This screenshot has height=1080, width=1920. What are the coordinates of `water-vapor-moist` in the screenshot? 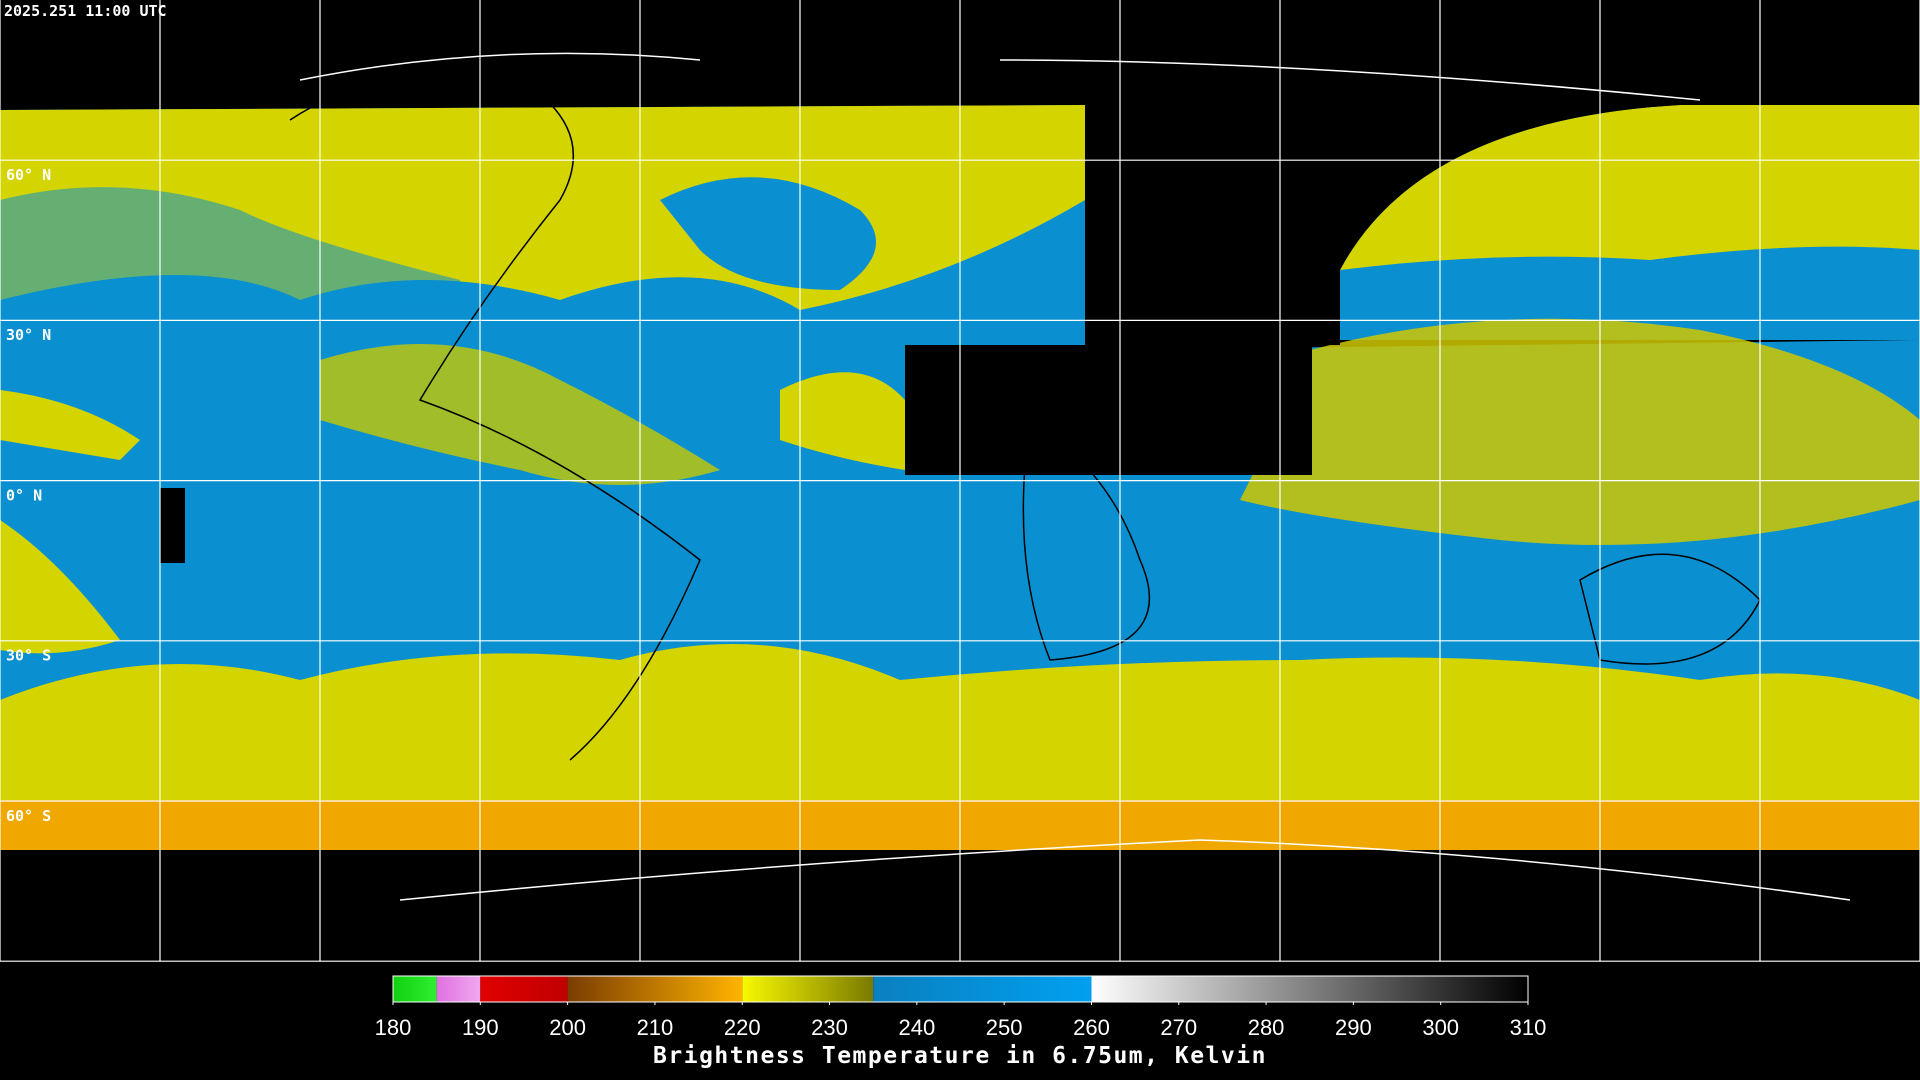 It's located at (1630, 187).